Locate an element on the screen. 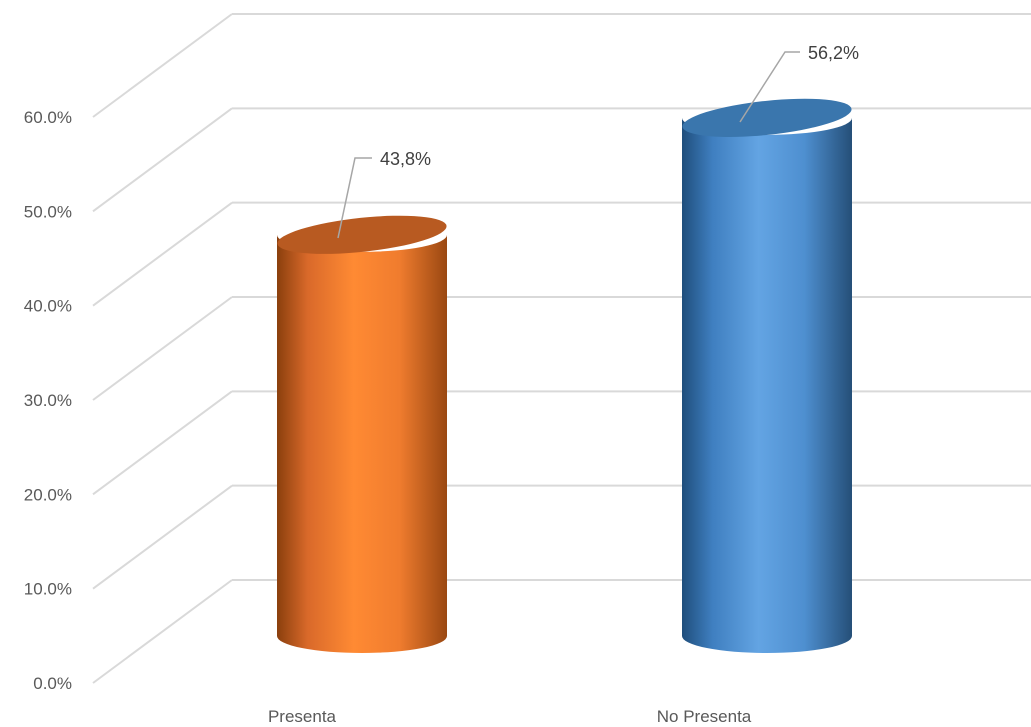 The height and width of the screenshot is (727, 1031). y-tick-label: 0.0% is located at coordinates (52, 683).